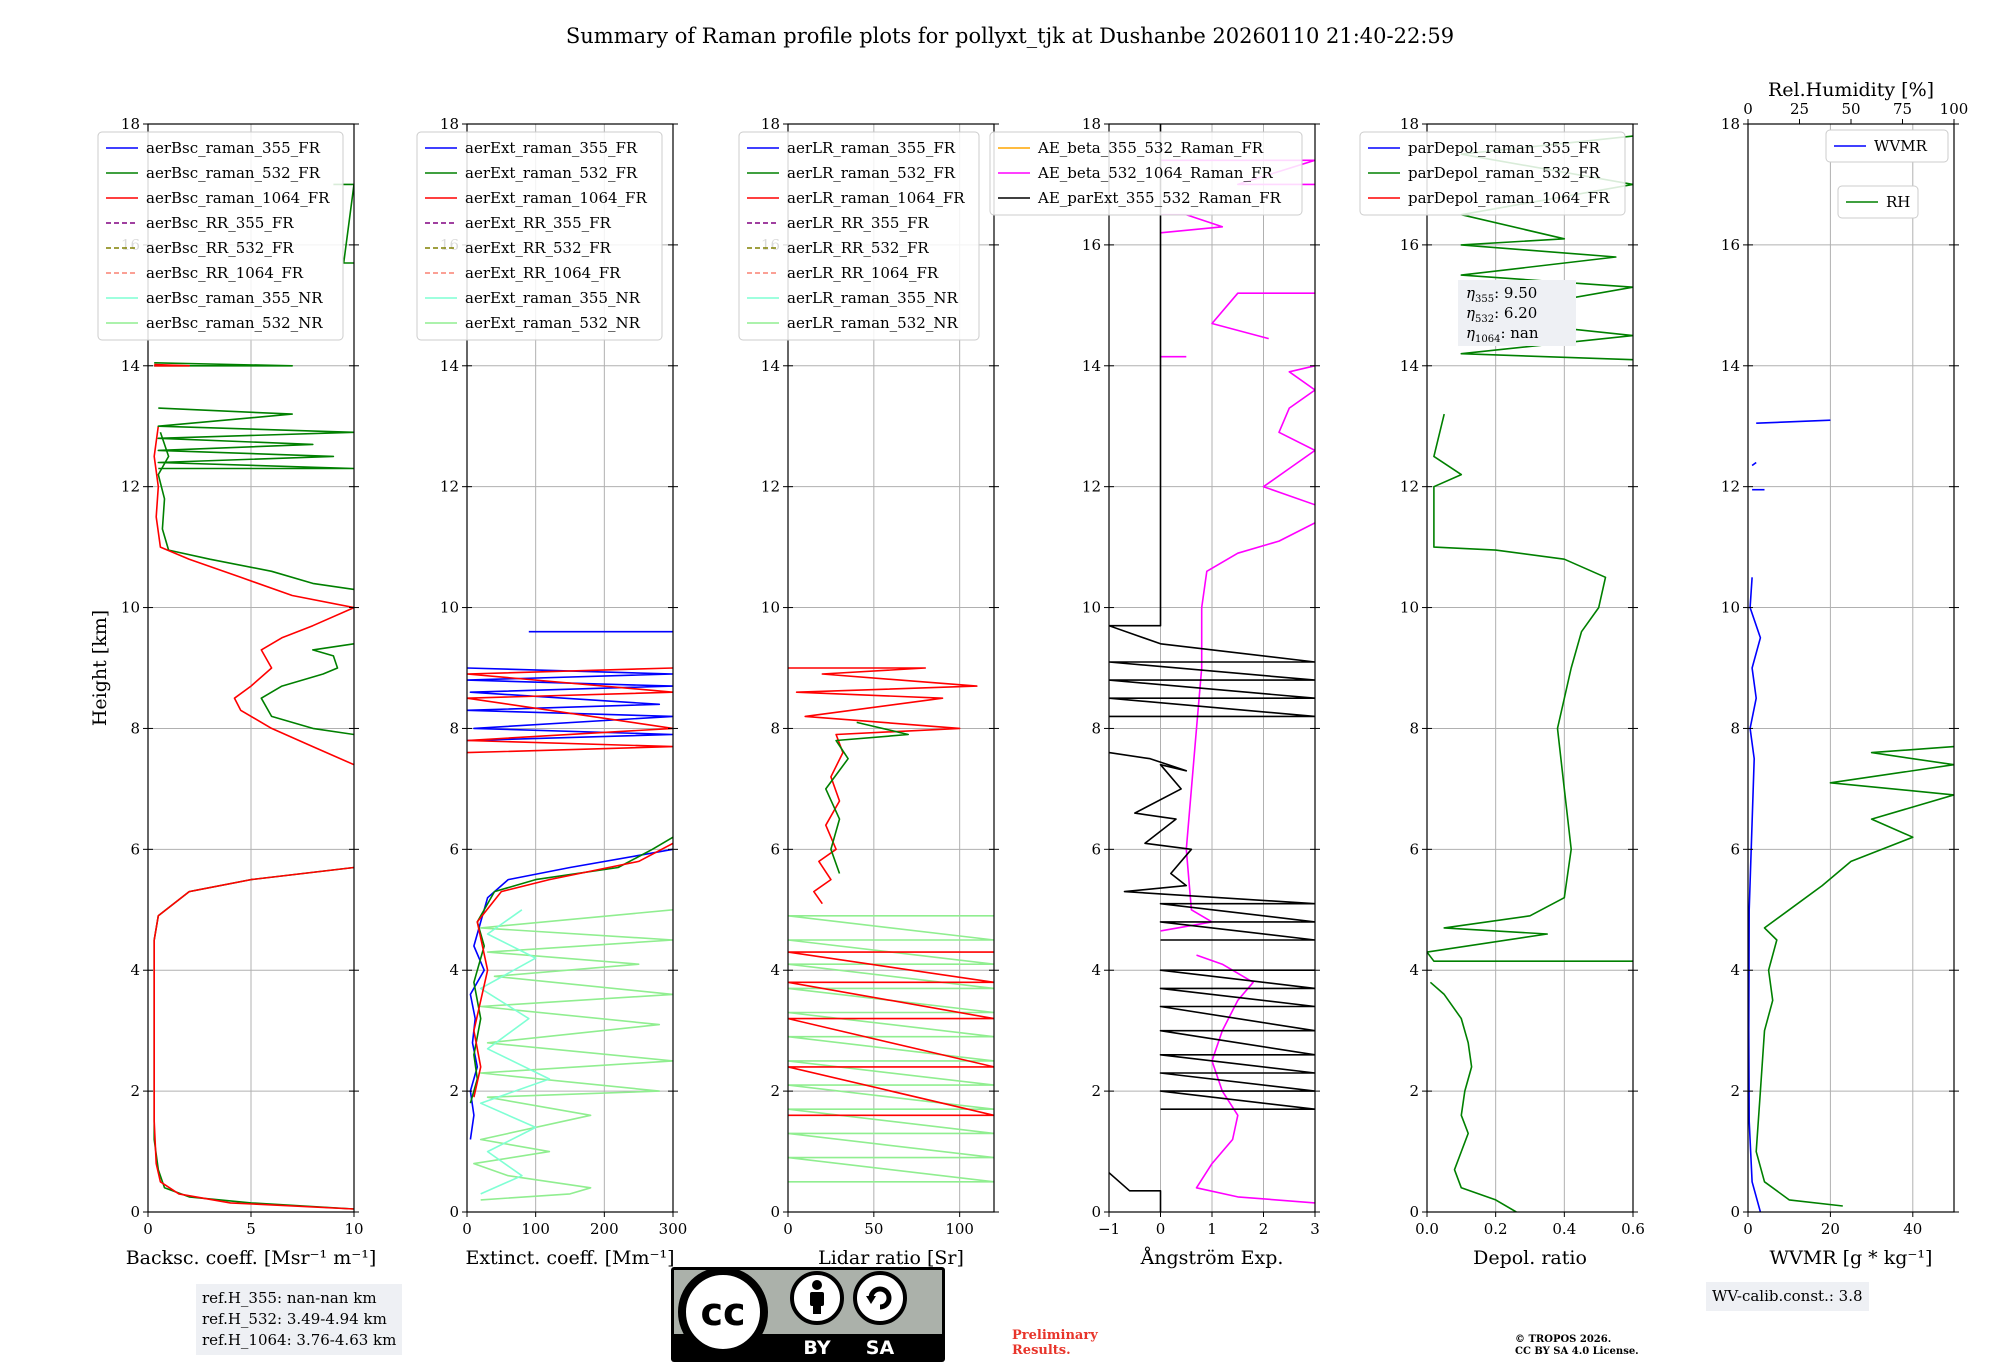 The height and width of the screenshot is (1363, 2000). I want to click on x-tick-label: 5, so click(251, 1229).